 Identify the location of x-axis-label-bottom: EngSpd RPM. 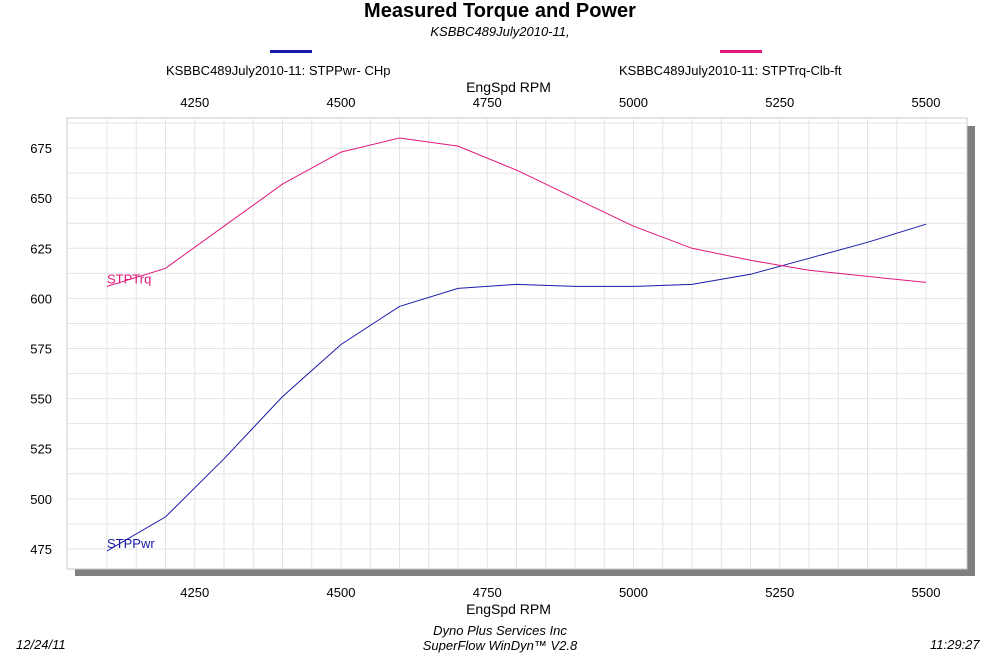
(508, 609).